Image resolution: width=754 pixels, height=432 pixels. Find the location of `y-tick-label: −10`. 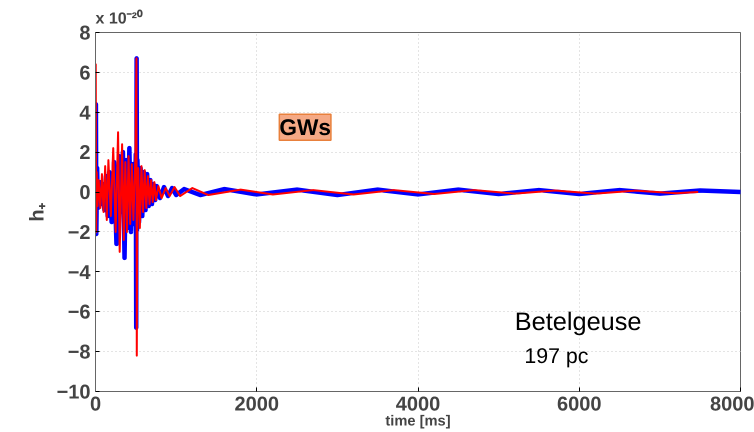

y-tick-label: −10 is located at coordinates (73, 393).